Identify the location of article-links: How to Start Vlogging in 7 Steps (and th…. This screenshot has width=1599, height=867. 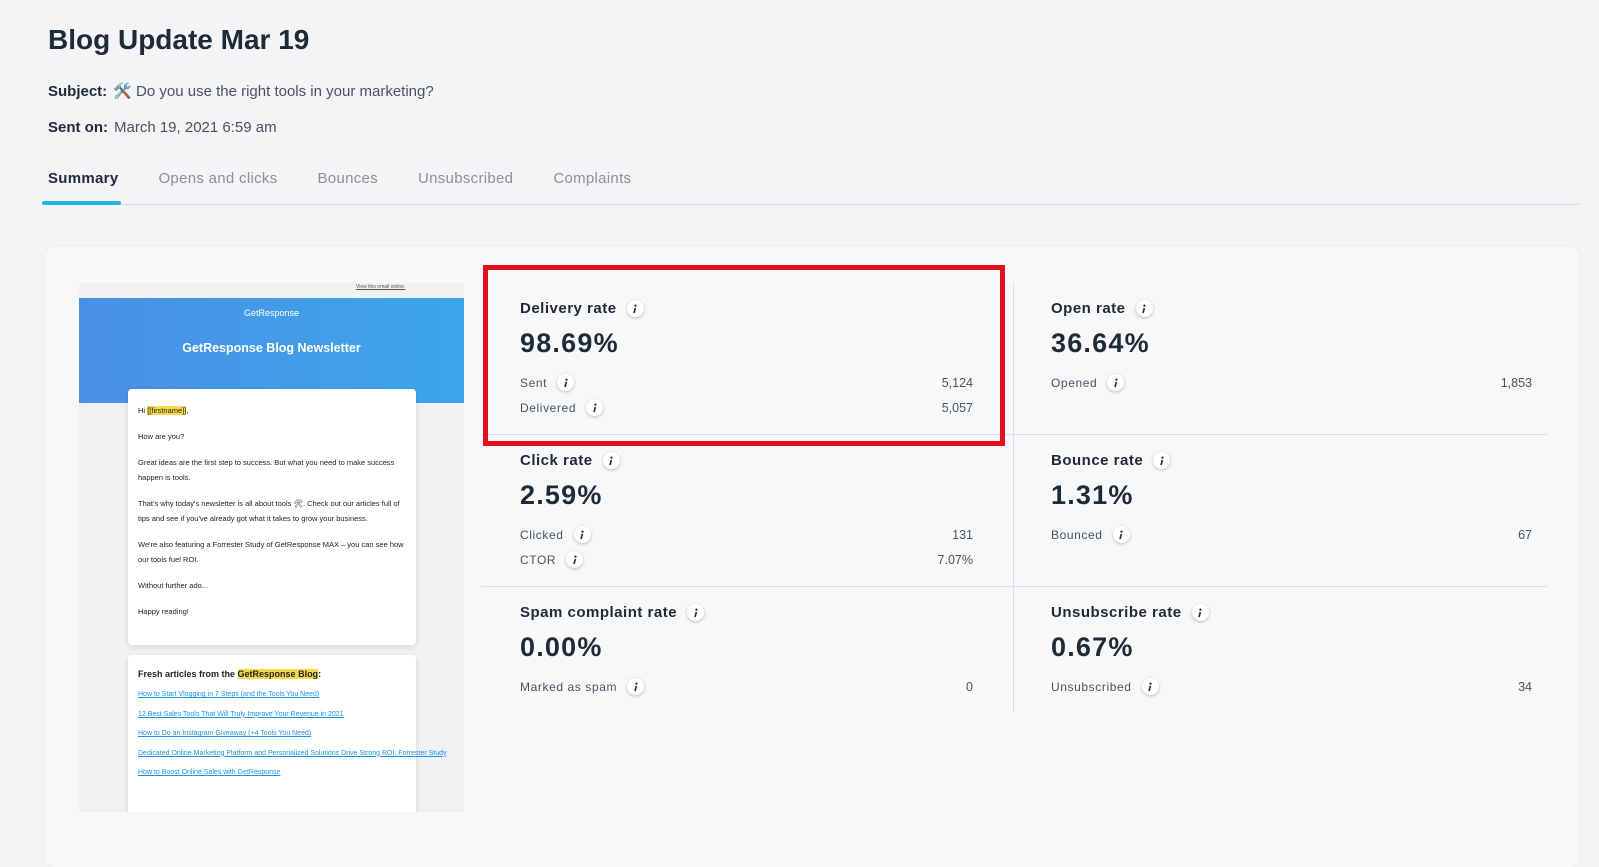
(292, 734).